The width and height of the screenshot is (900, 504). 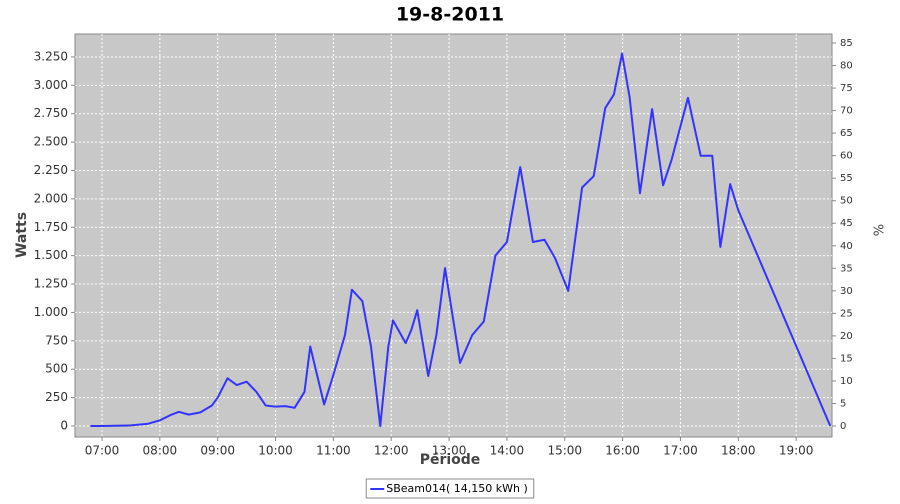 I want to click on y2-axis-label: %, so click(x=880, y=230).